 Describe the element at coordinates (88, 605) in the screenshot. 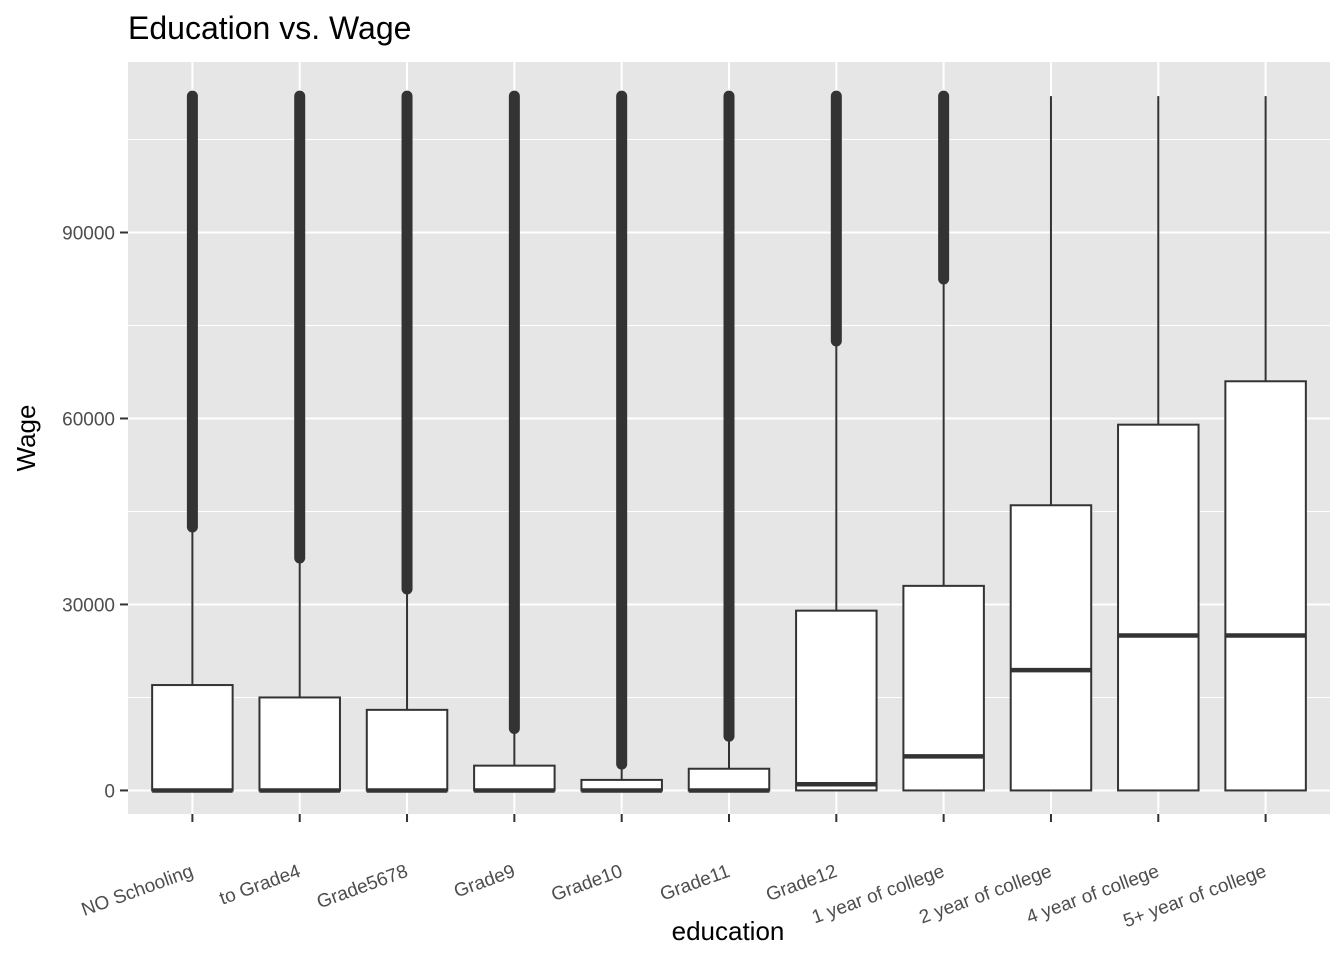

I see `y-tick-label: 30000` at that location.